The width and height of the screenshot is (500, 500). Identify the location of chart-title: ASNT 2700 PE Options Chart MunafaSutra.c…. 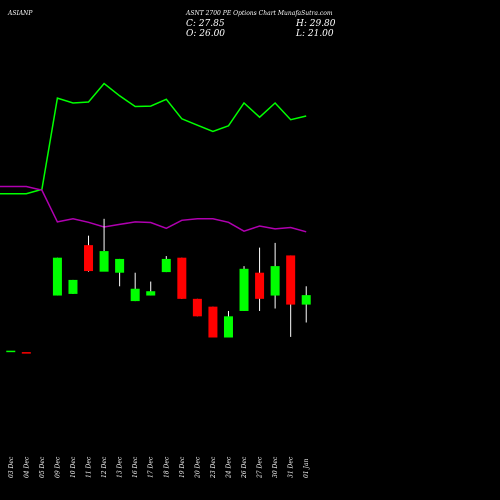
(259, 13).